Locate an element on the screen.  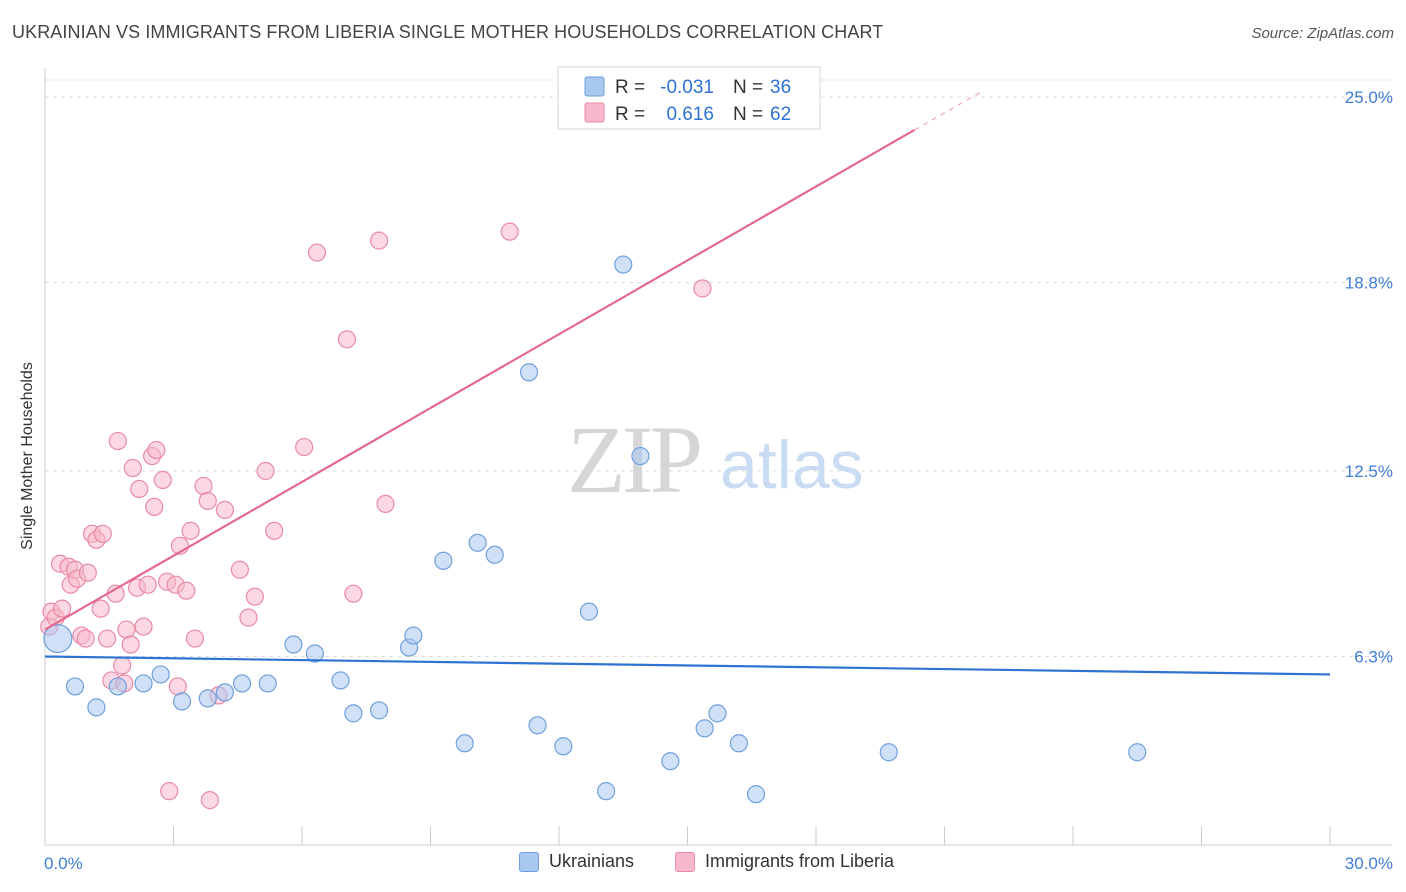
y-tick-label: 18.8% is located at coordinates (1369, 283).